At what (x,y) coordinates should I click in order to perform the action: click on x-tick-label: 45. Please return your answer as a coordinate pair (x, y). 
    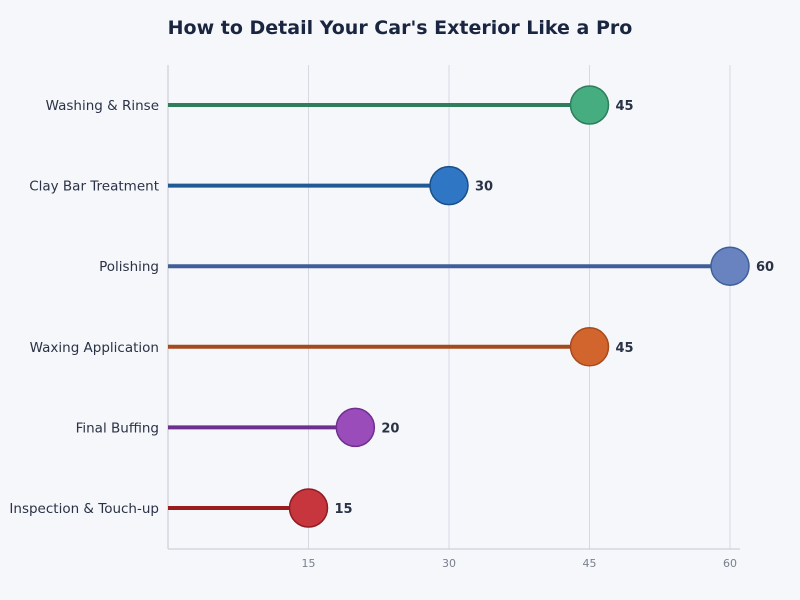
    Looking at the image, I should click on (590, 563).